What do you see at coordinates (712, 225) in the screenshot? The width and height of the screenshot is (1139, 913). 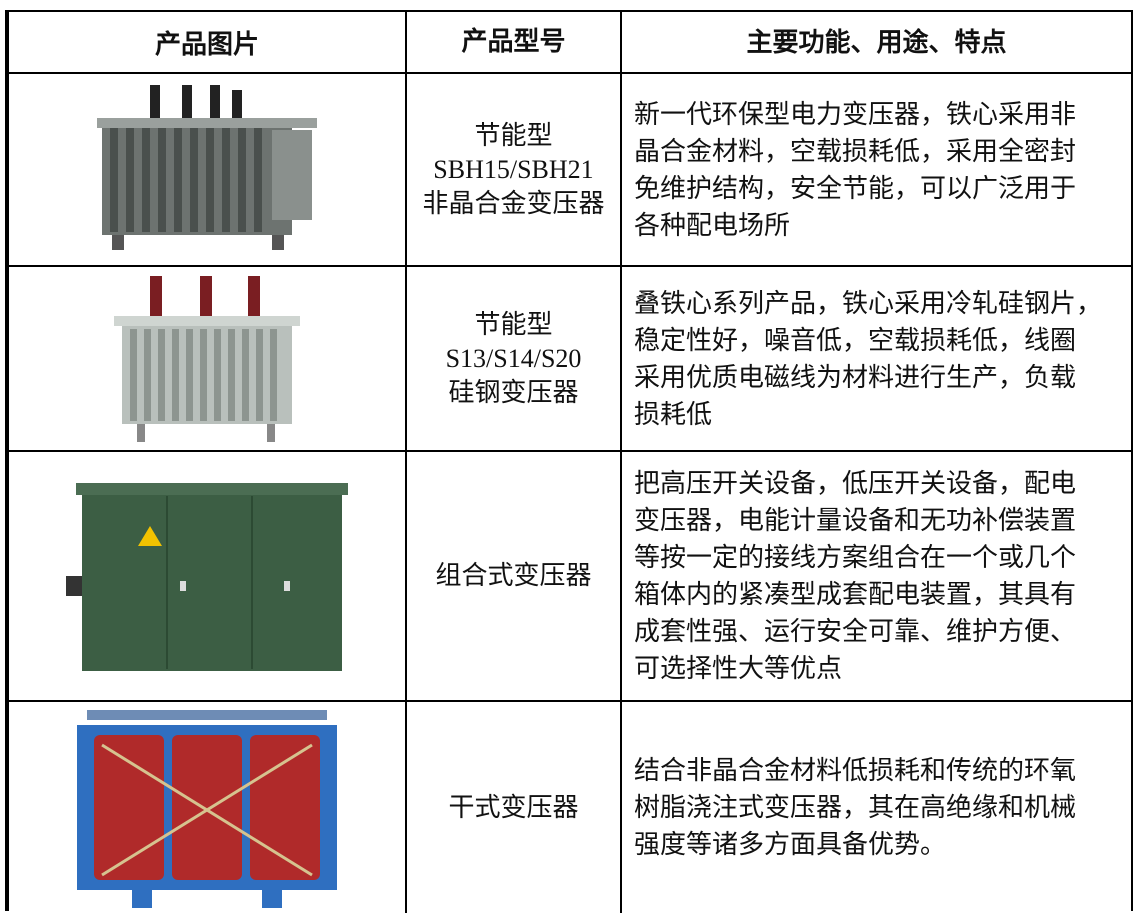 I see `text-line: 各种配电场所` at bounding box center [712, 225].